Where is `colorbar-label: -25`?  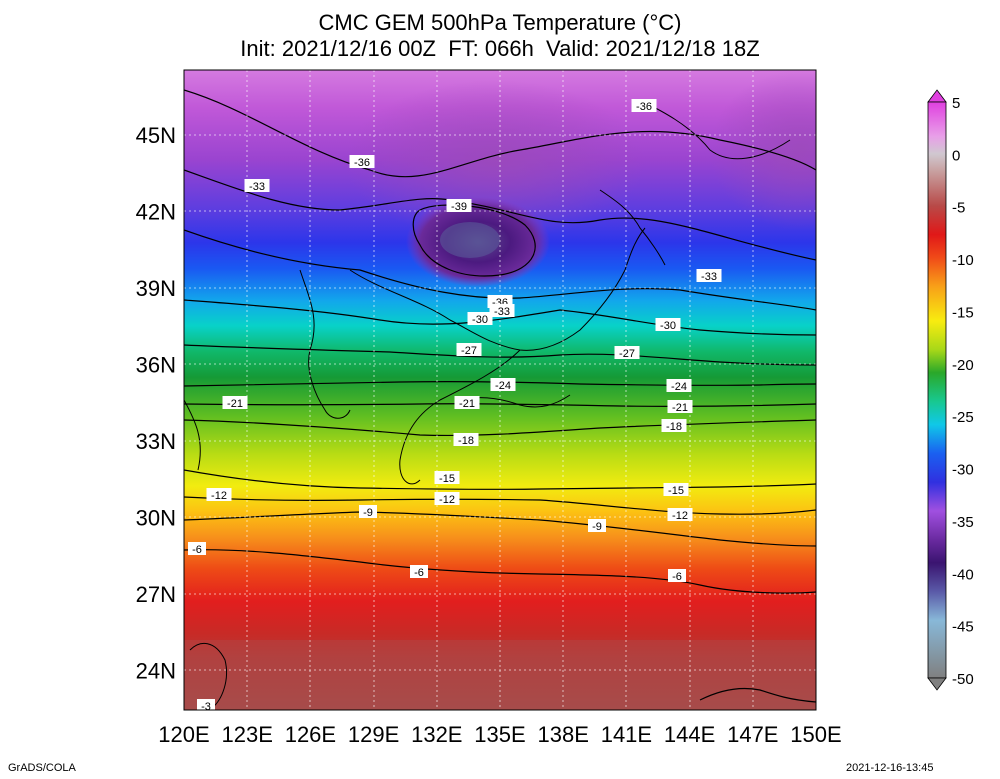 colorbar-label: -25 is located at coordinates (963, 417).